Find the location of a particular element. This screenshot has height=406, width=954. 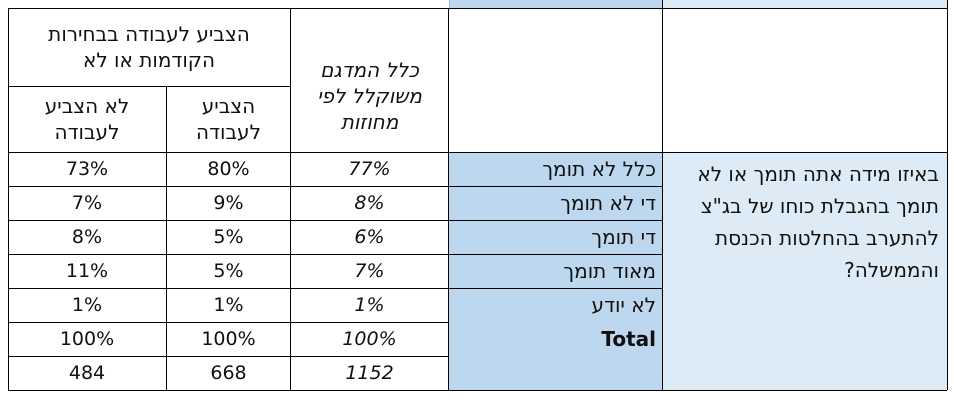

row-label: די לא תומך is located at coordinates (608, 203).